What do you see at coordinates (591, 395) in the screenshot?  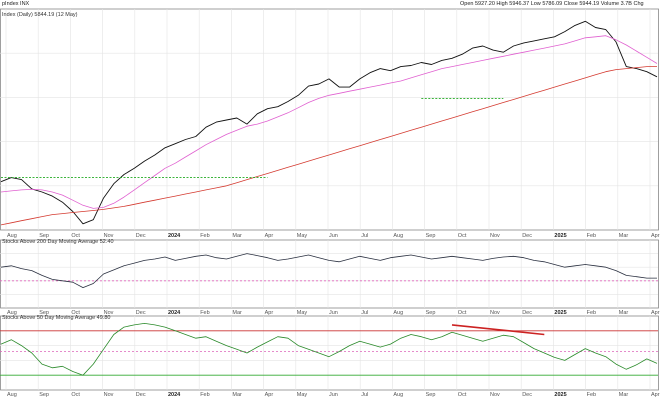 I see `x-tick-label-2-18: Feb` at bounding box center [591, 395].